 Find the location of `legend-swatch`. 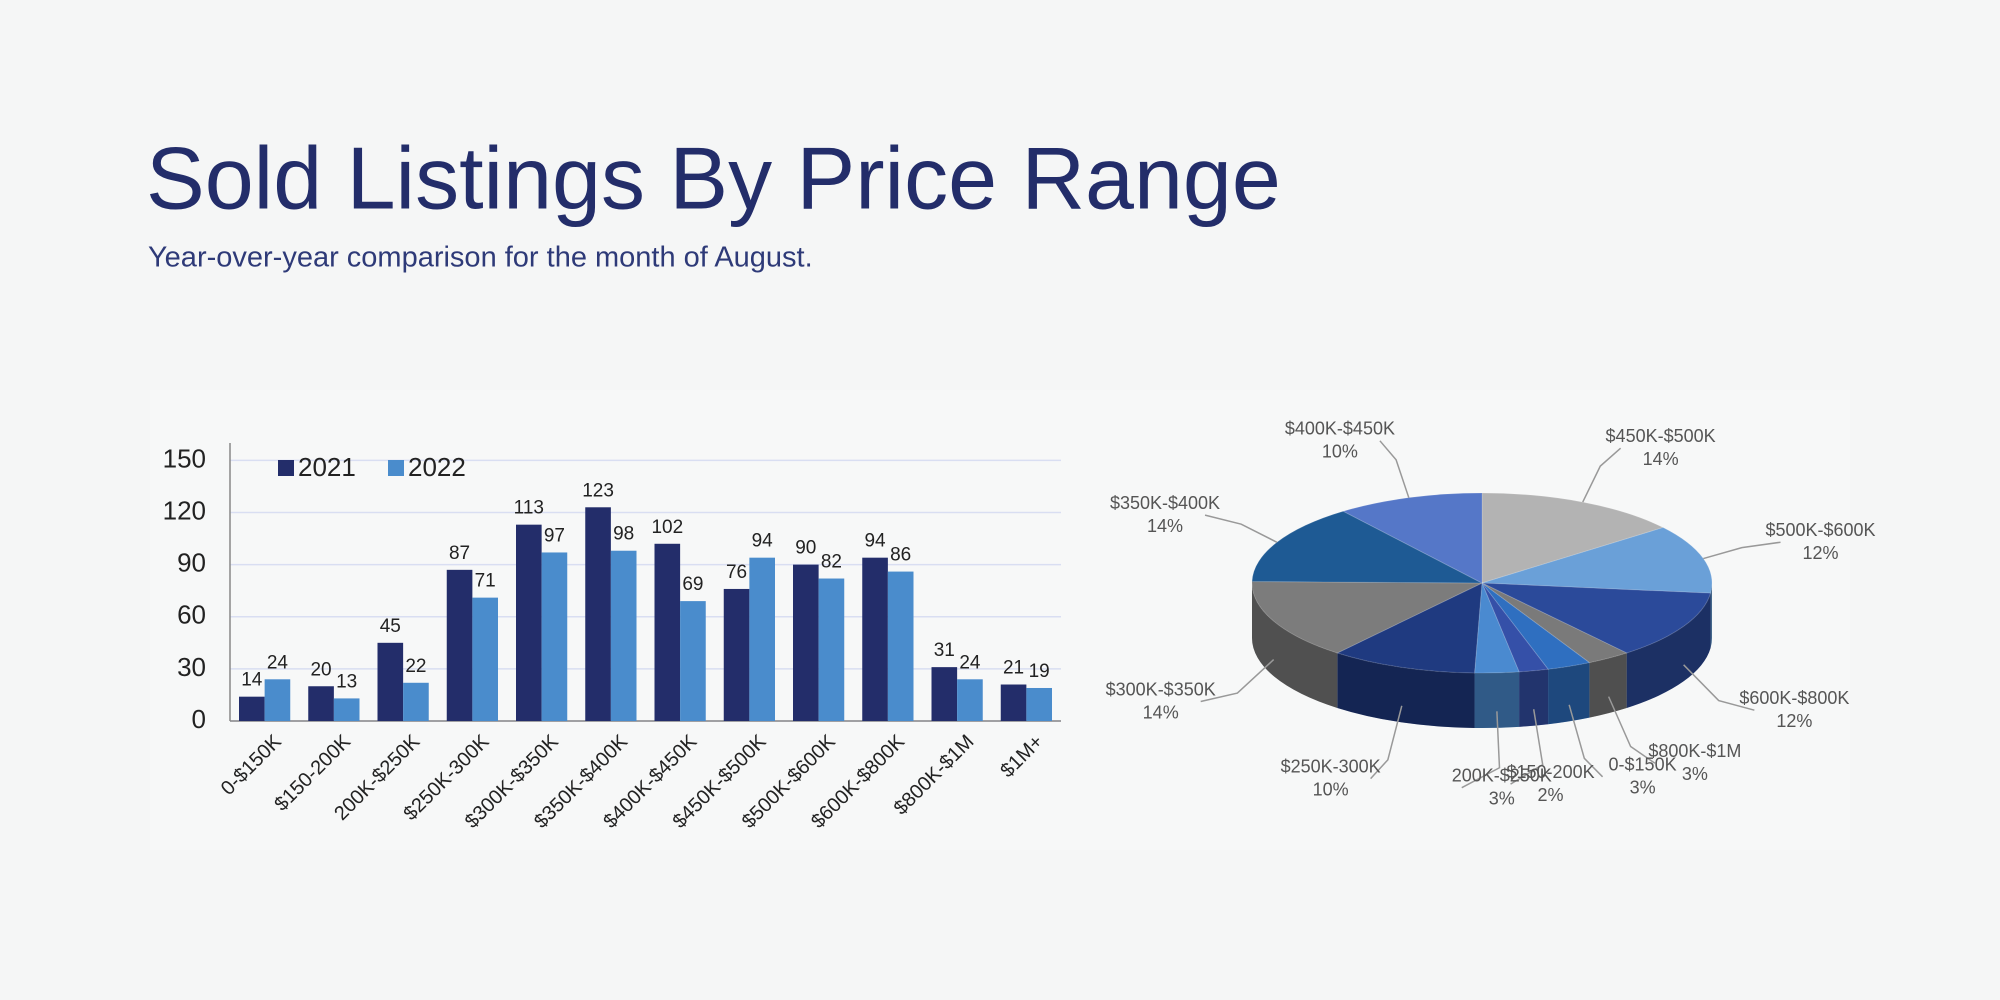

legend-swatch is located at coordinates (396, 468).